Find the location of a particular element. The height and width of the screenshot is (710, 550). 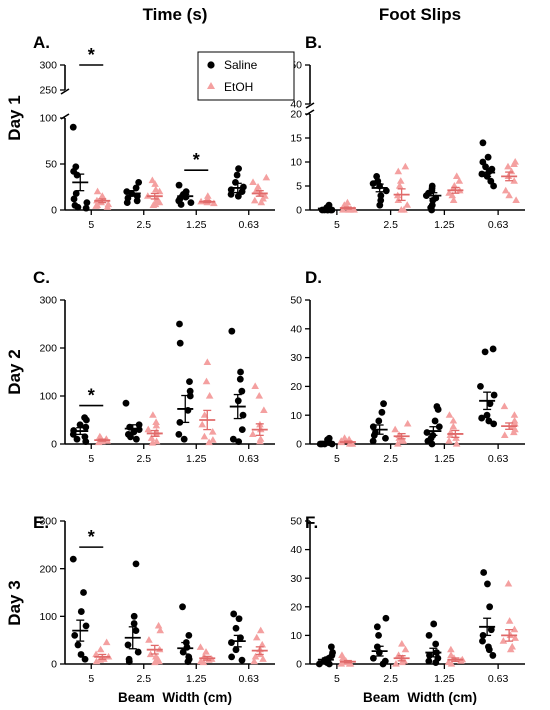

panel-label: A. is located at coordinates (41, 42).